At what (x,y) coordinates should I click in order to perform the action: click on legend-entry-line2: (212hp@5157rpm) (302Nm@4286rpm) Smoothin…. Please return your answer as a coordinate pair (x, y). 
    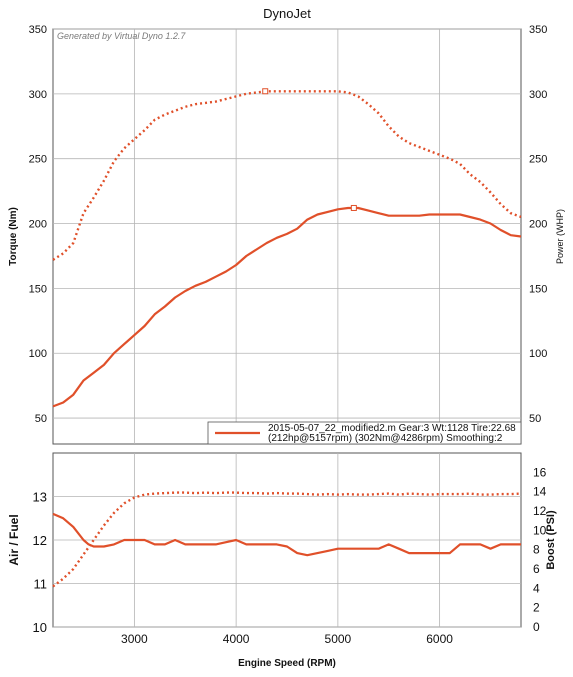
    Looking at the image, I should click on (385, 438).